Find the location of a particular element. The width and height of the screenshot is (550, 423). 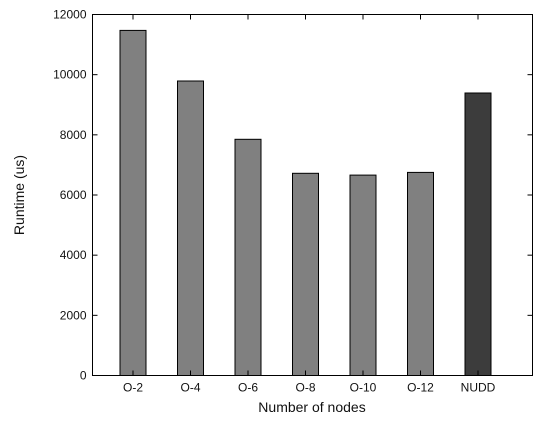

x-axis-label: Number of nodes is located at coordinates (311, 407).